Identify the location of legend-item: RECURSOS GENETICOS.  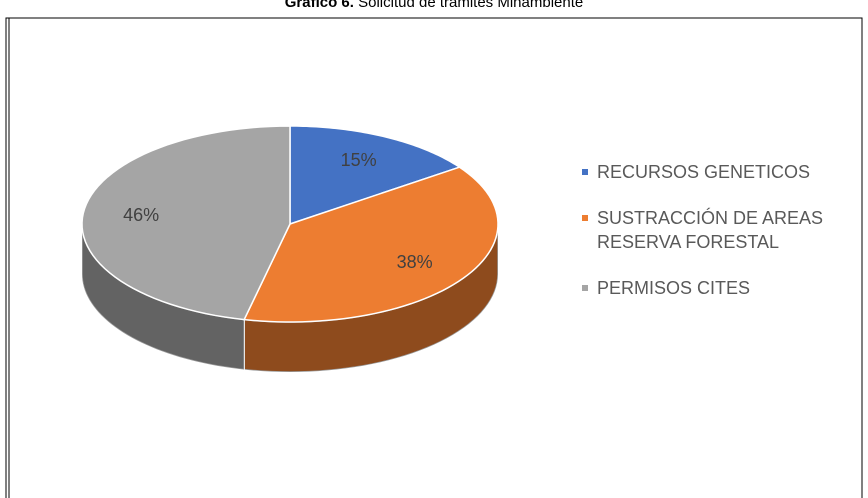
(713, 172).